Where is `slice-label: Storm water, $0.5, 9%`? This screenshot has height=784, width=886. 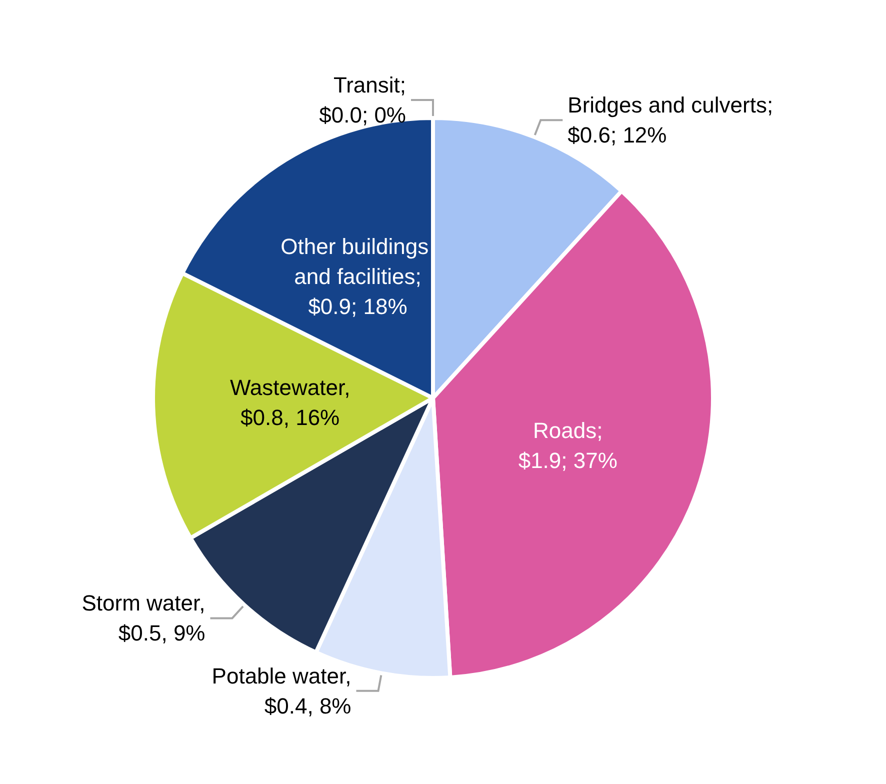
slice-label: Storm water, $0.5, 9% is located at coordinates (144, 618).